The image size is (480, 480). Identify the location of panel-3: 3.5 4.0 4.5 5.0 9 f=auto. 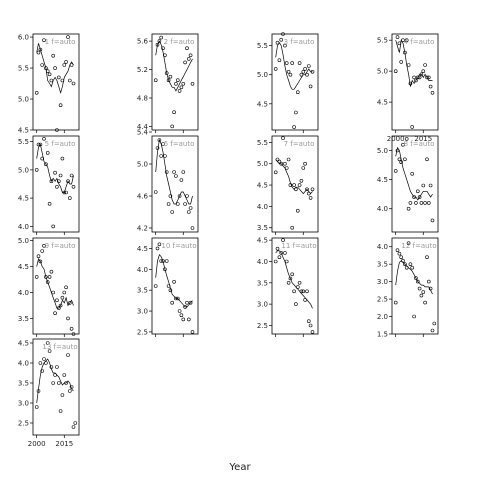
(49, 287).